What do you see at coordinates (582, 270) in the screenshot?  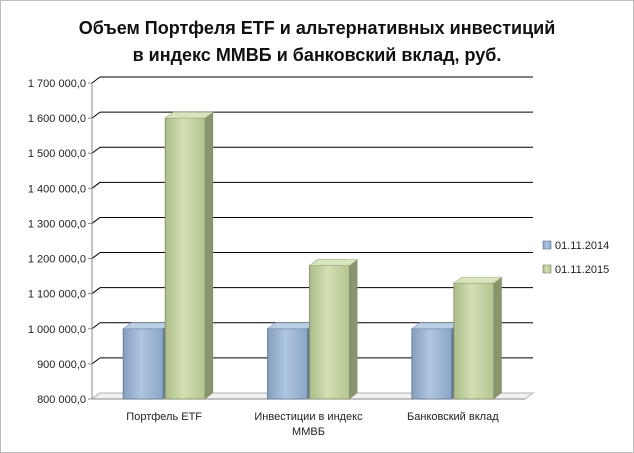 I see `legend-label-1: 01.11.2015` at bounding box center [582, 270].